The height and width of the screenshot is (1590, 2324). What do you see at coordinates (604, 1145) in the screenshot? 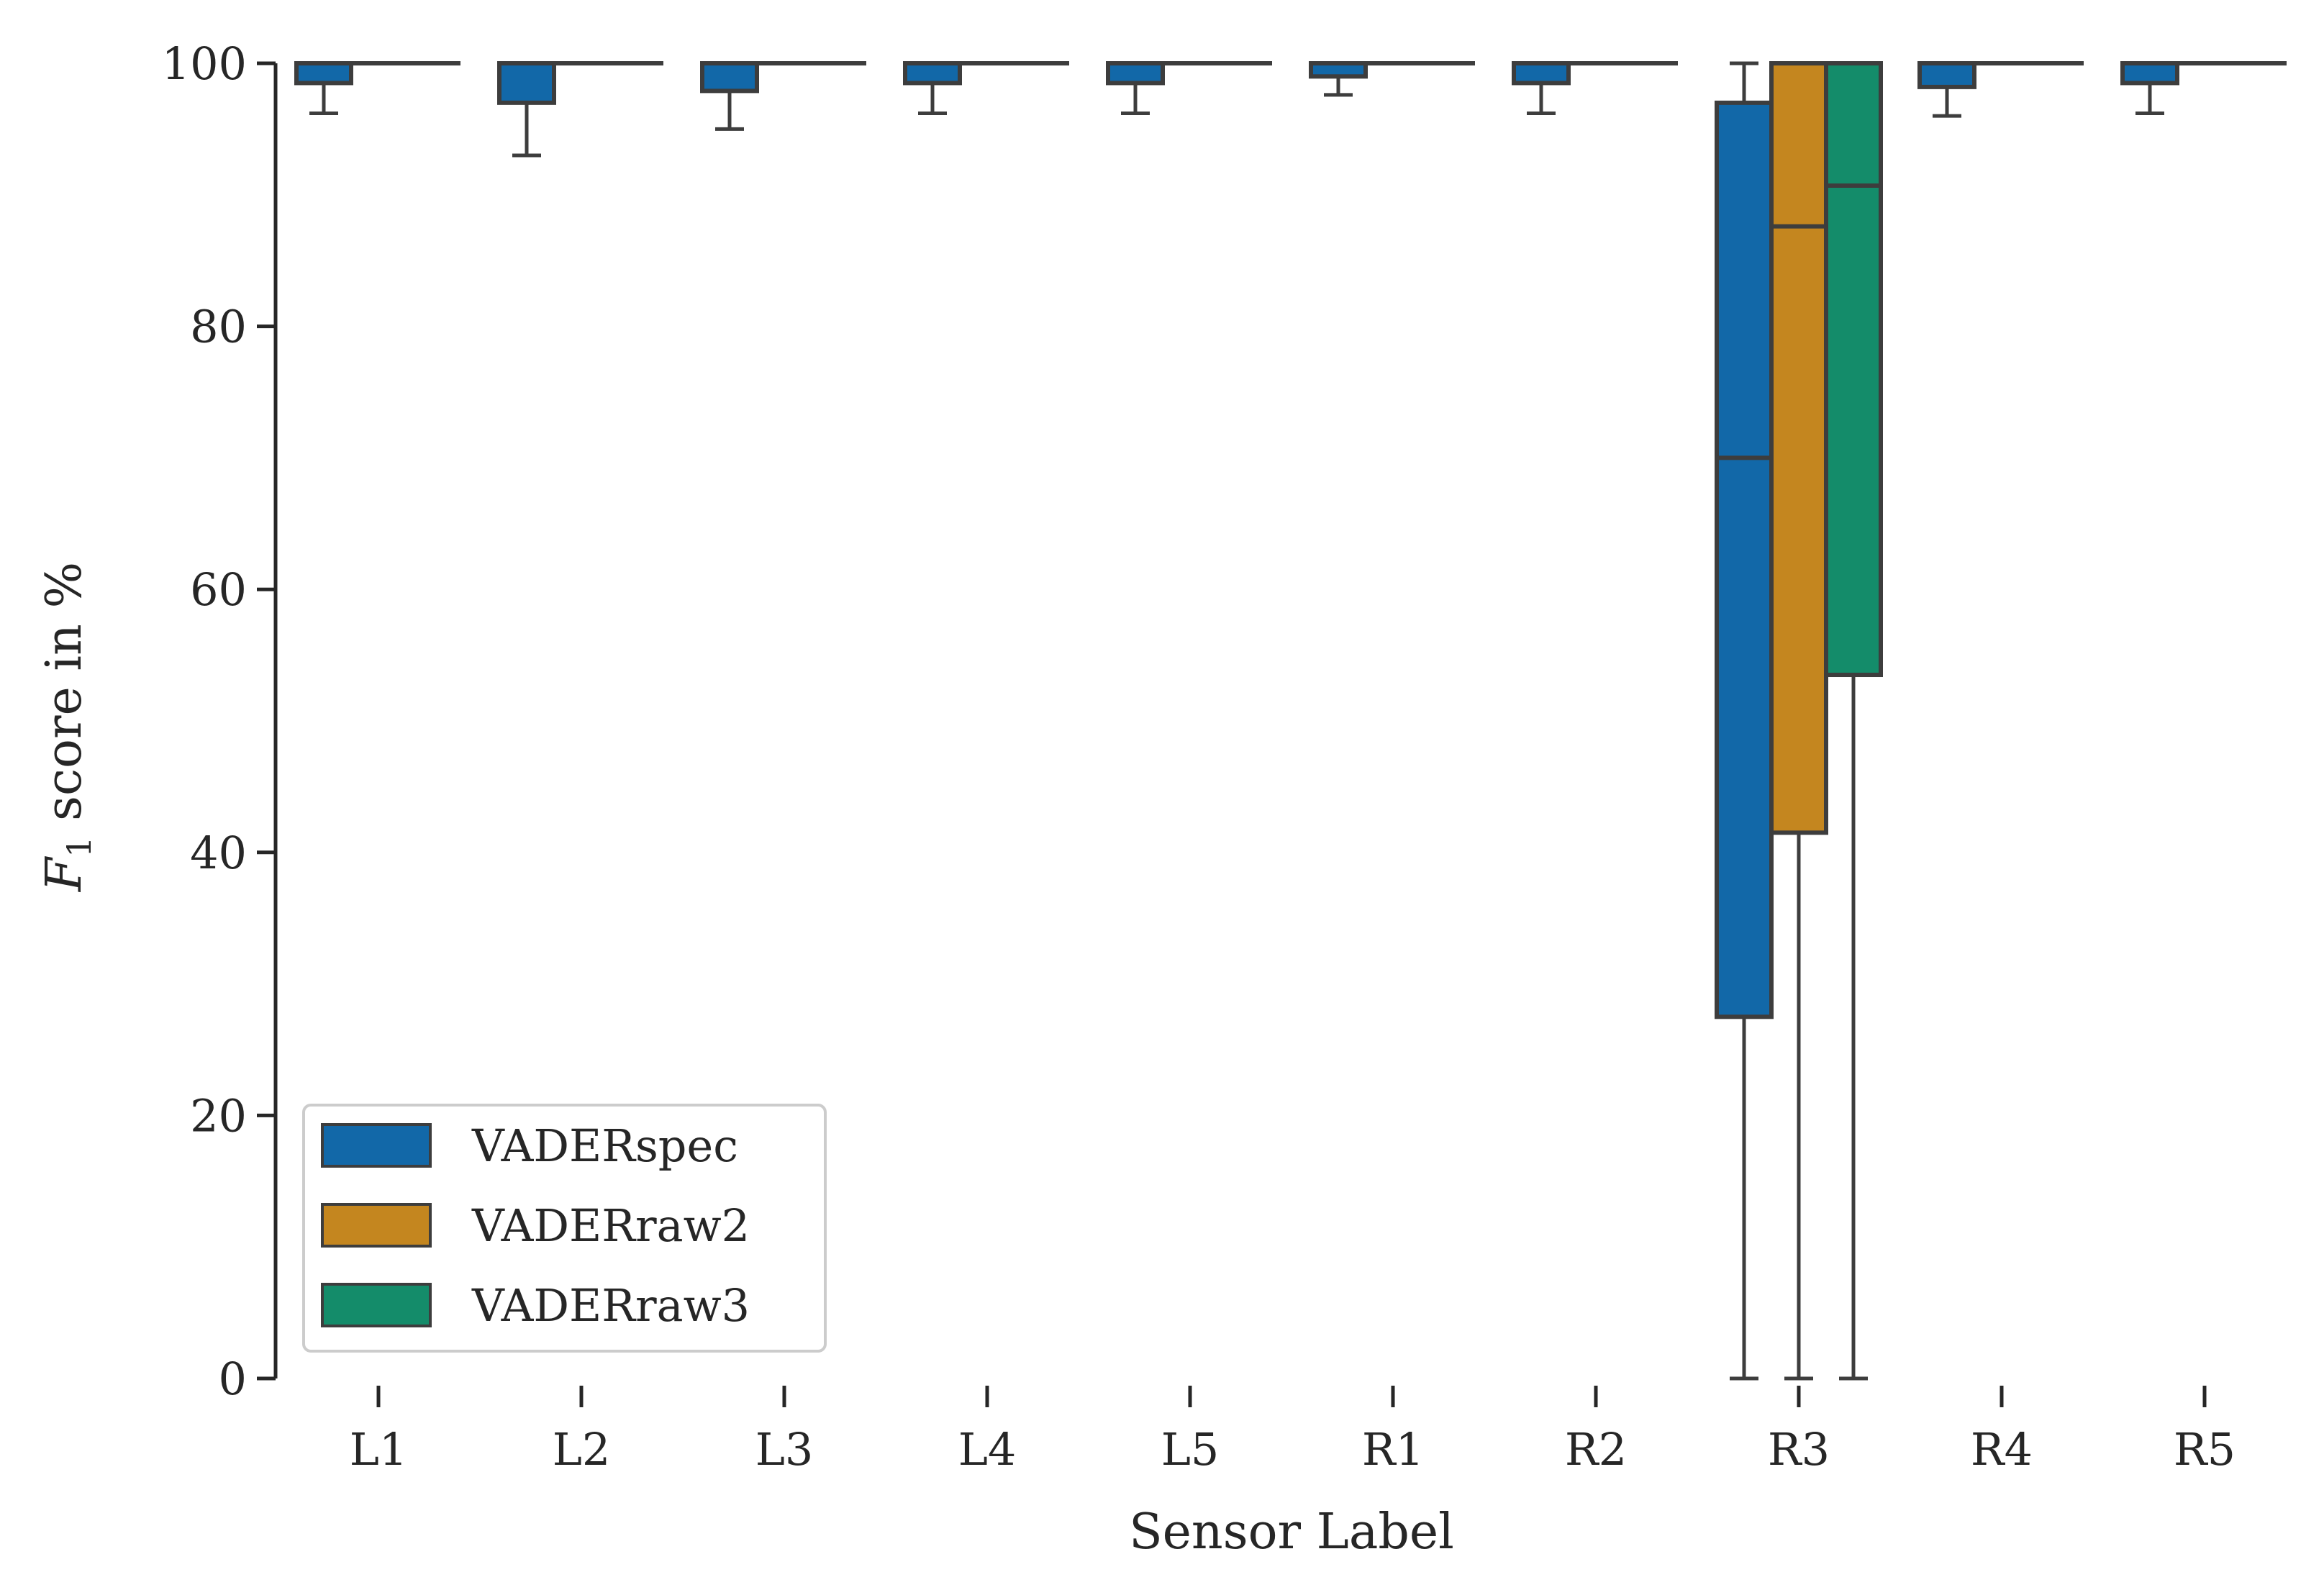
I see `legend-label-vaderspec: VADERspec` at bounding box center [604, 1145].